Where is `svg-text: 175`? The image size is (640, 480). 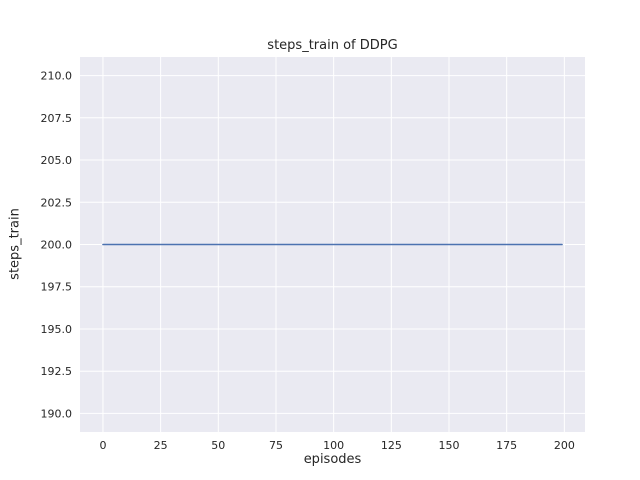 svg-text: 175 is located at coordinates (506, 445).